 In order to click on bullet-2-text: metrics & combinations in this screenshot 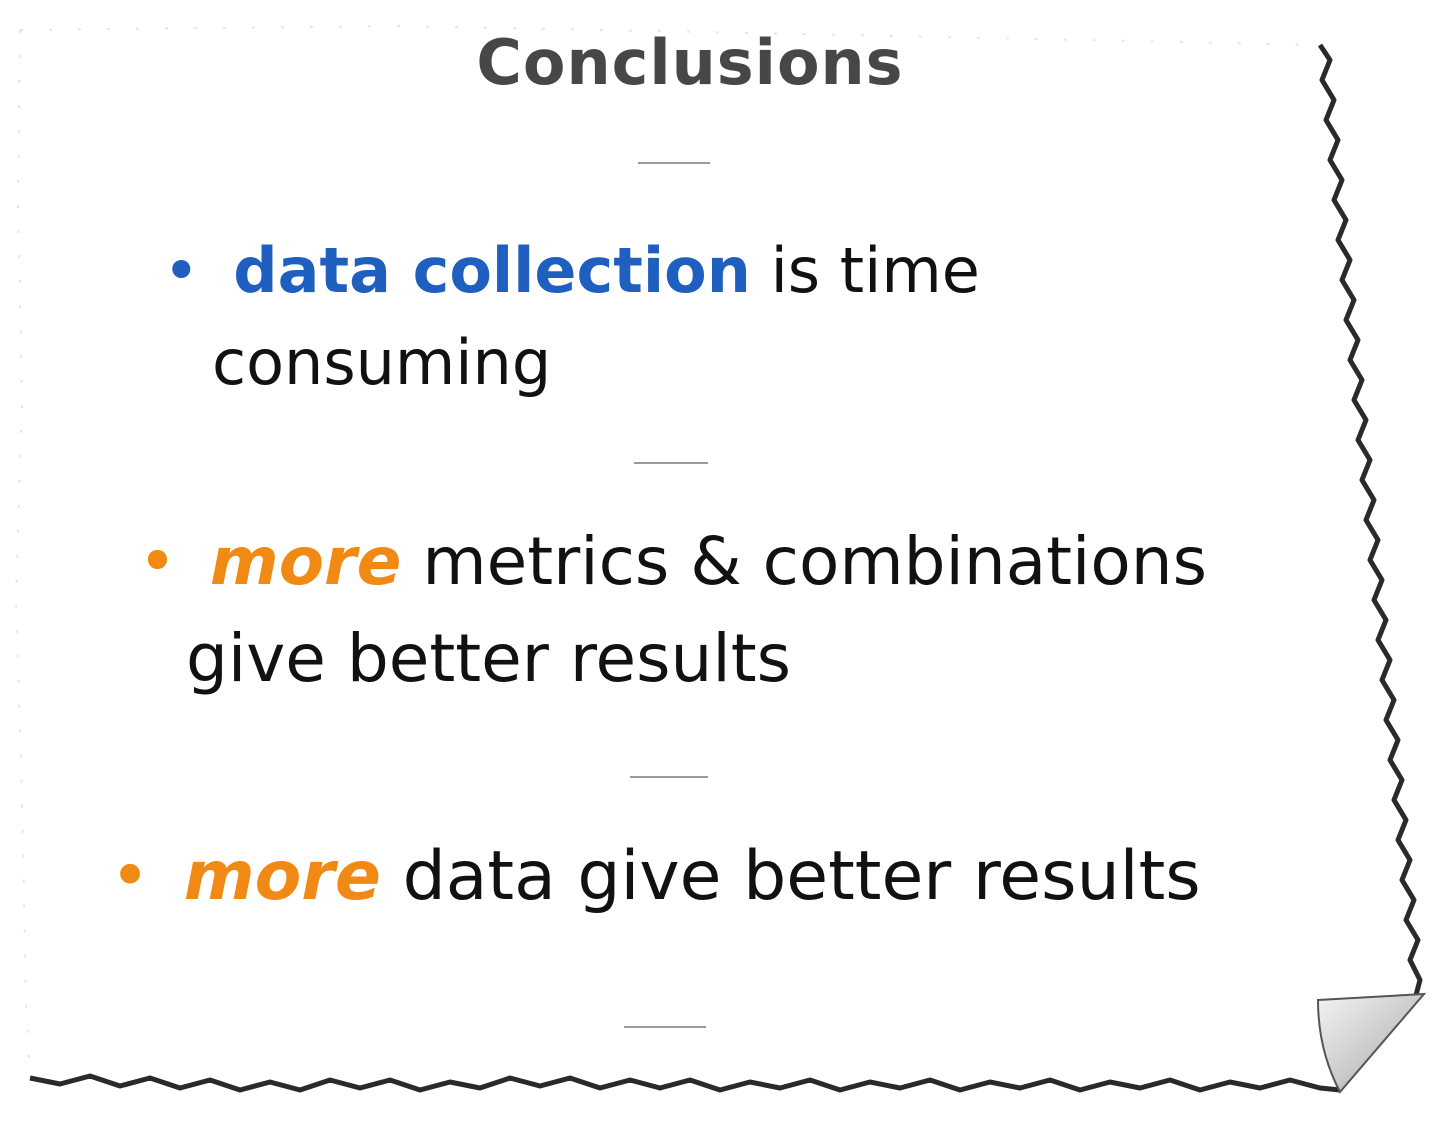, I will do `click(804, 561)`.